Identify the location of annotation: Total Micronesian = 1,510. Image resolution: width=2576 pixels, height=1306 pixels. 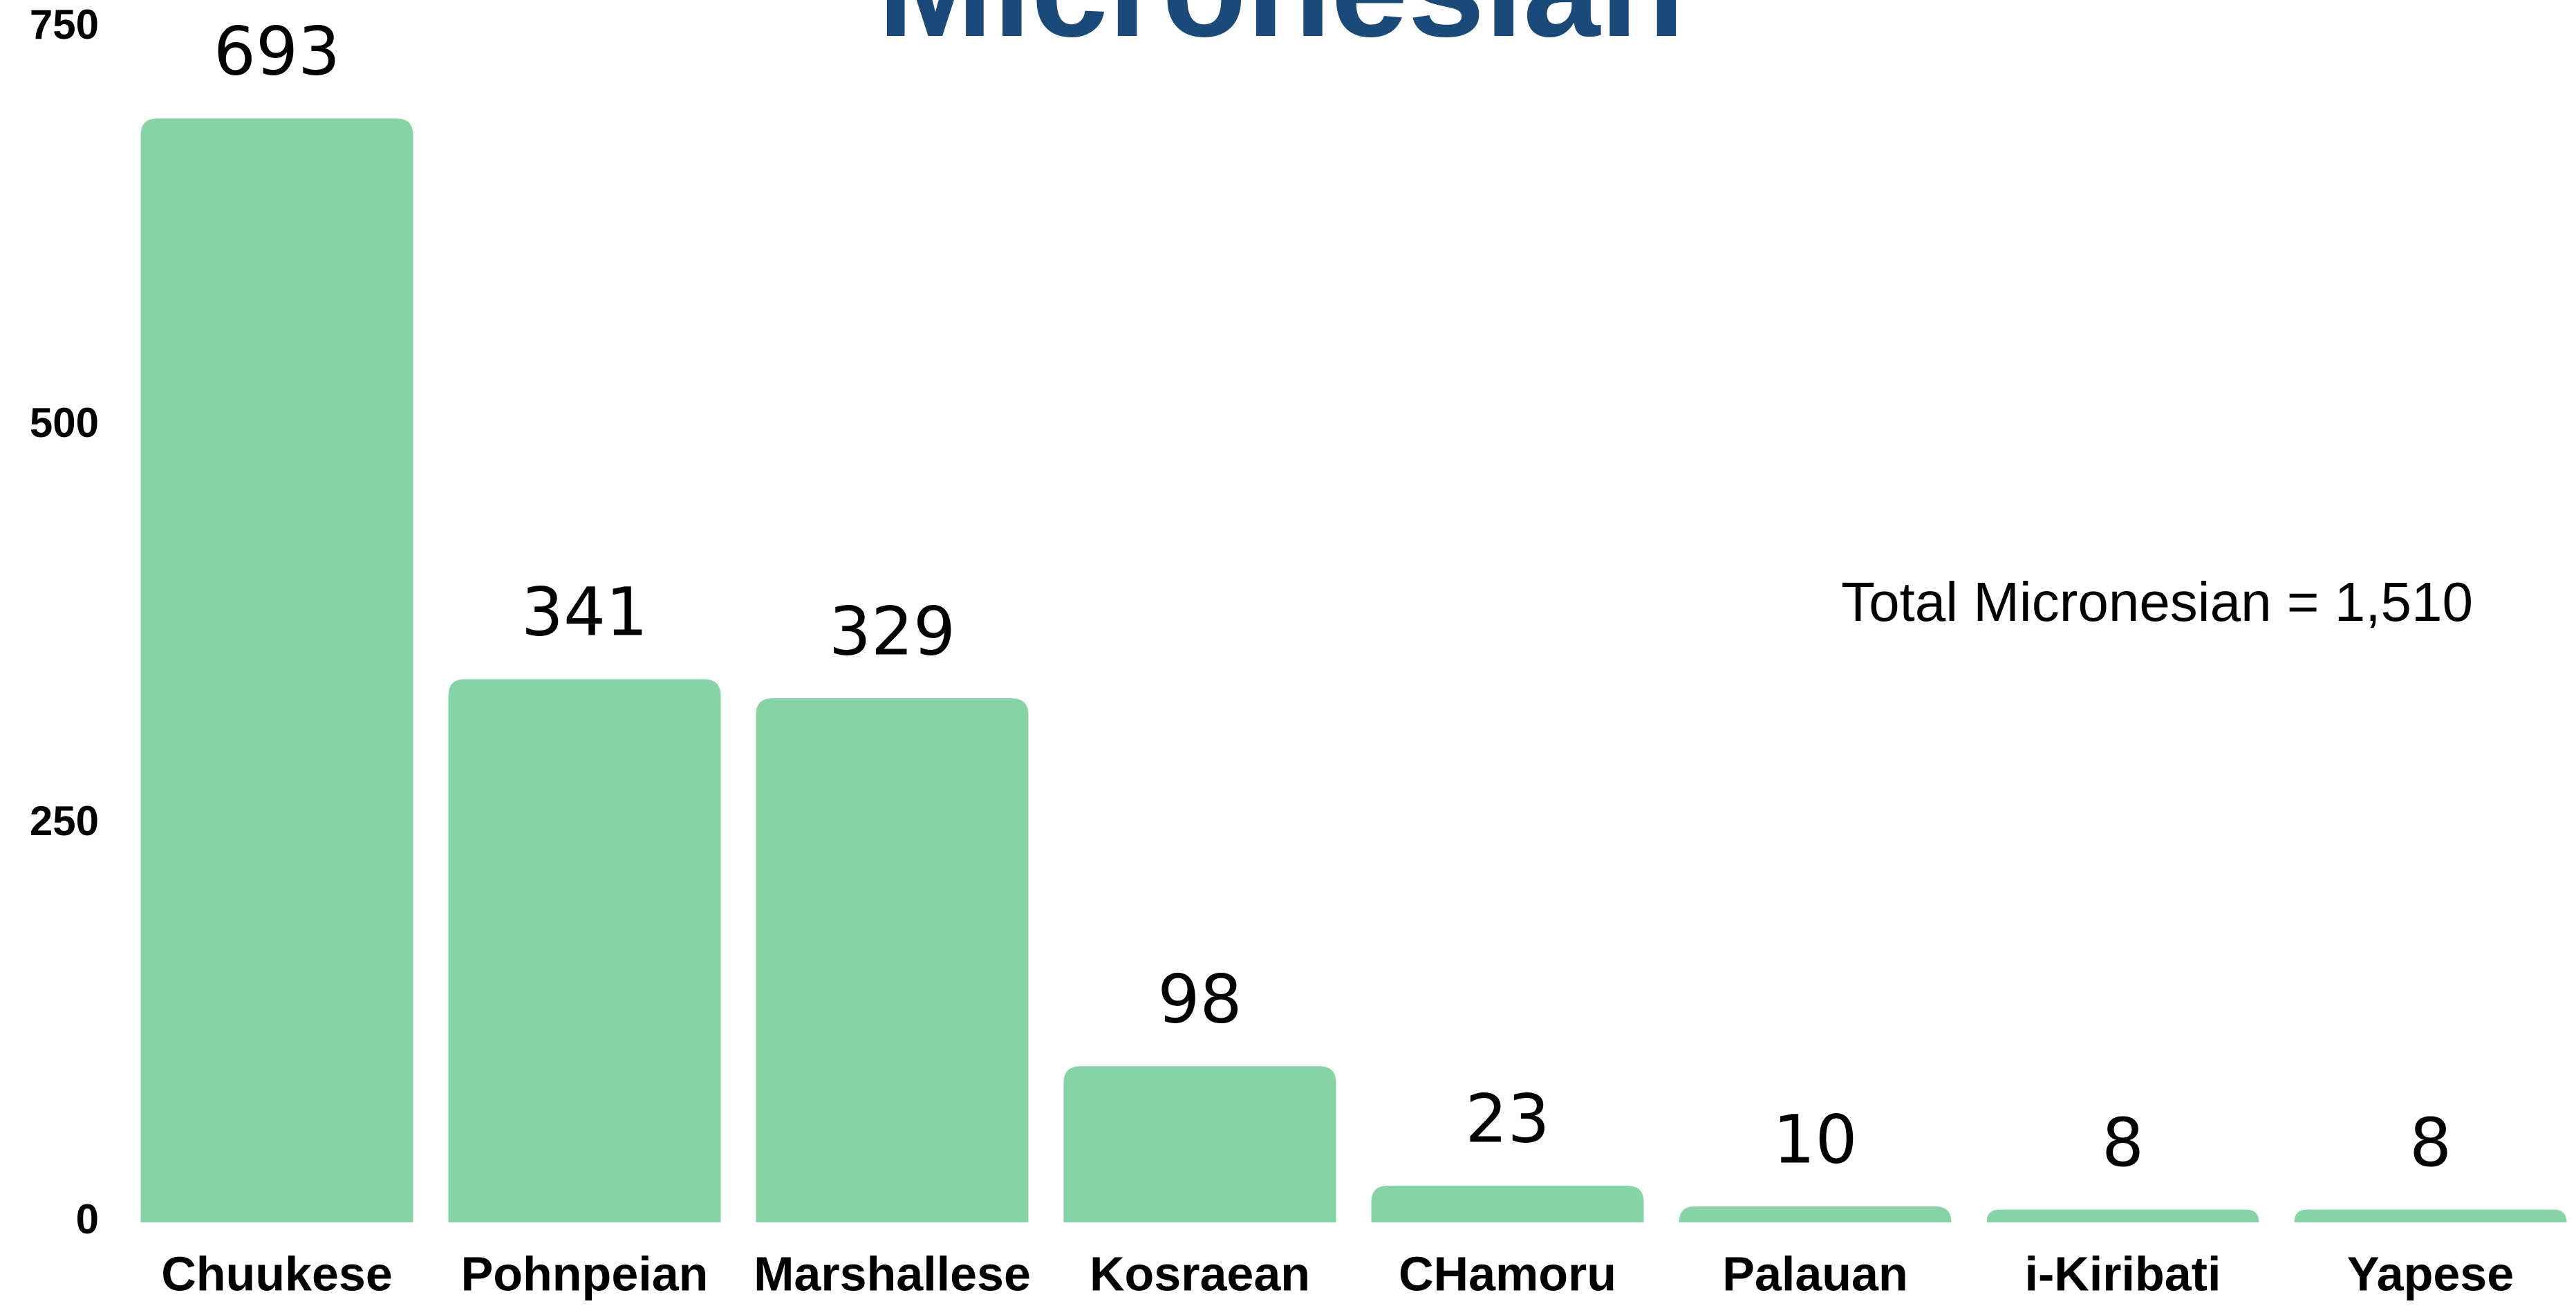
(2157, 602).